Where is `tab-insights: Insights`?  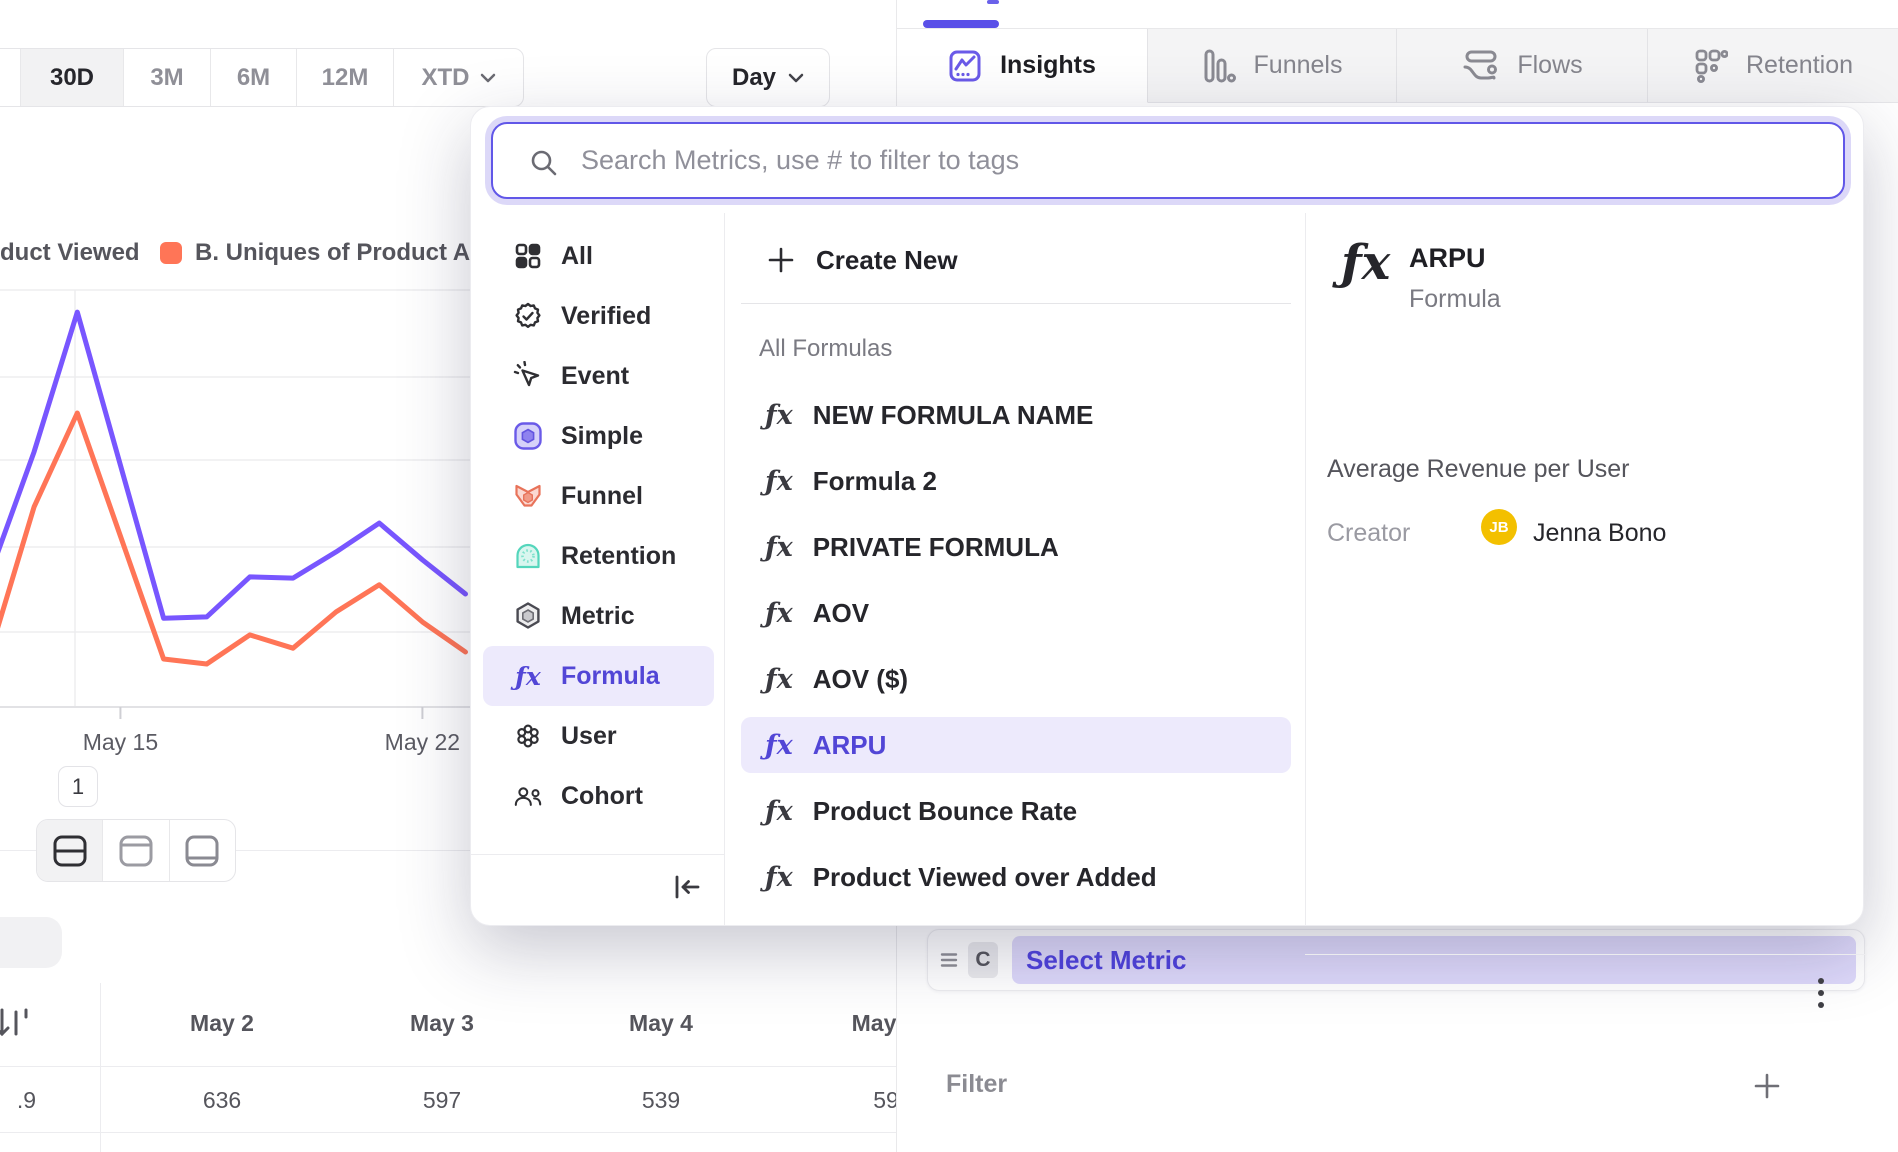 tab-insights: Insights is located at coordinates (1022, 66).